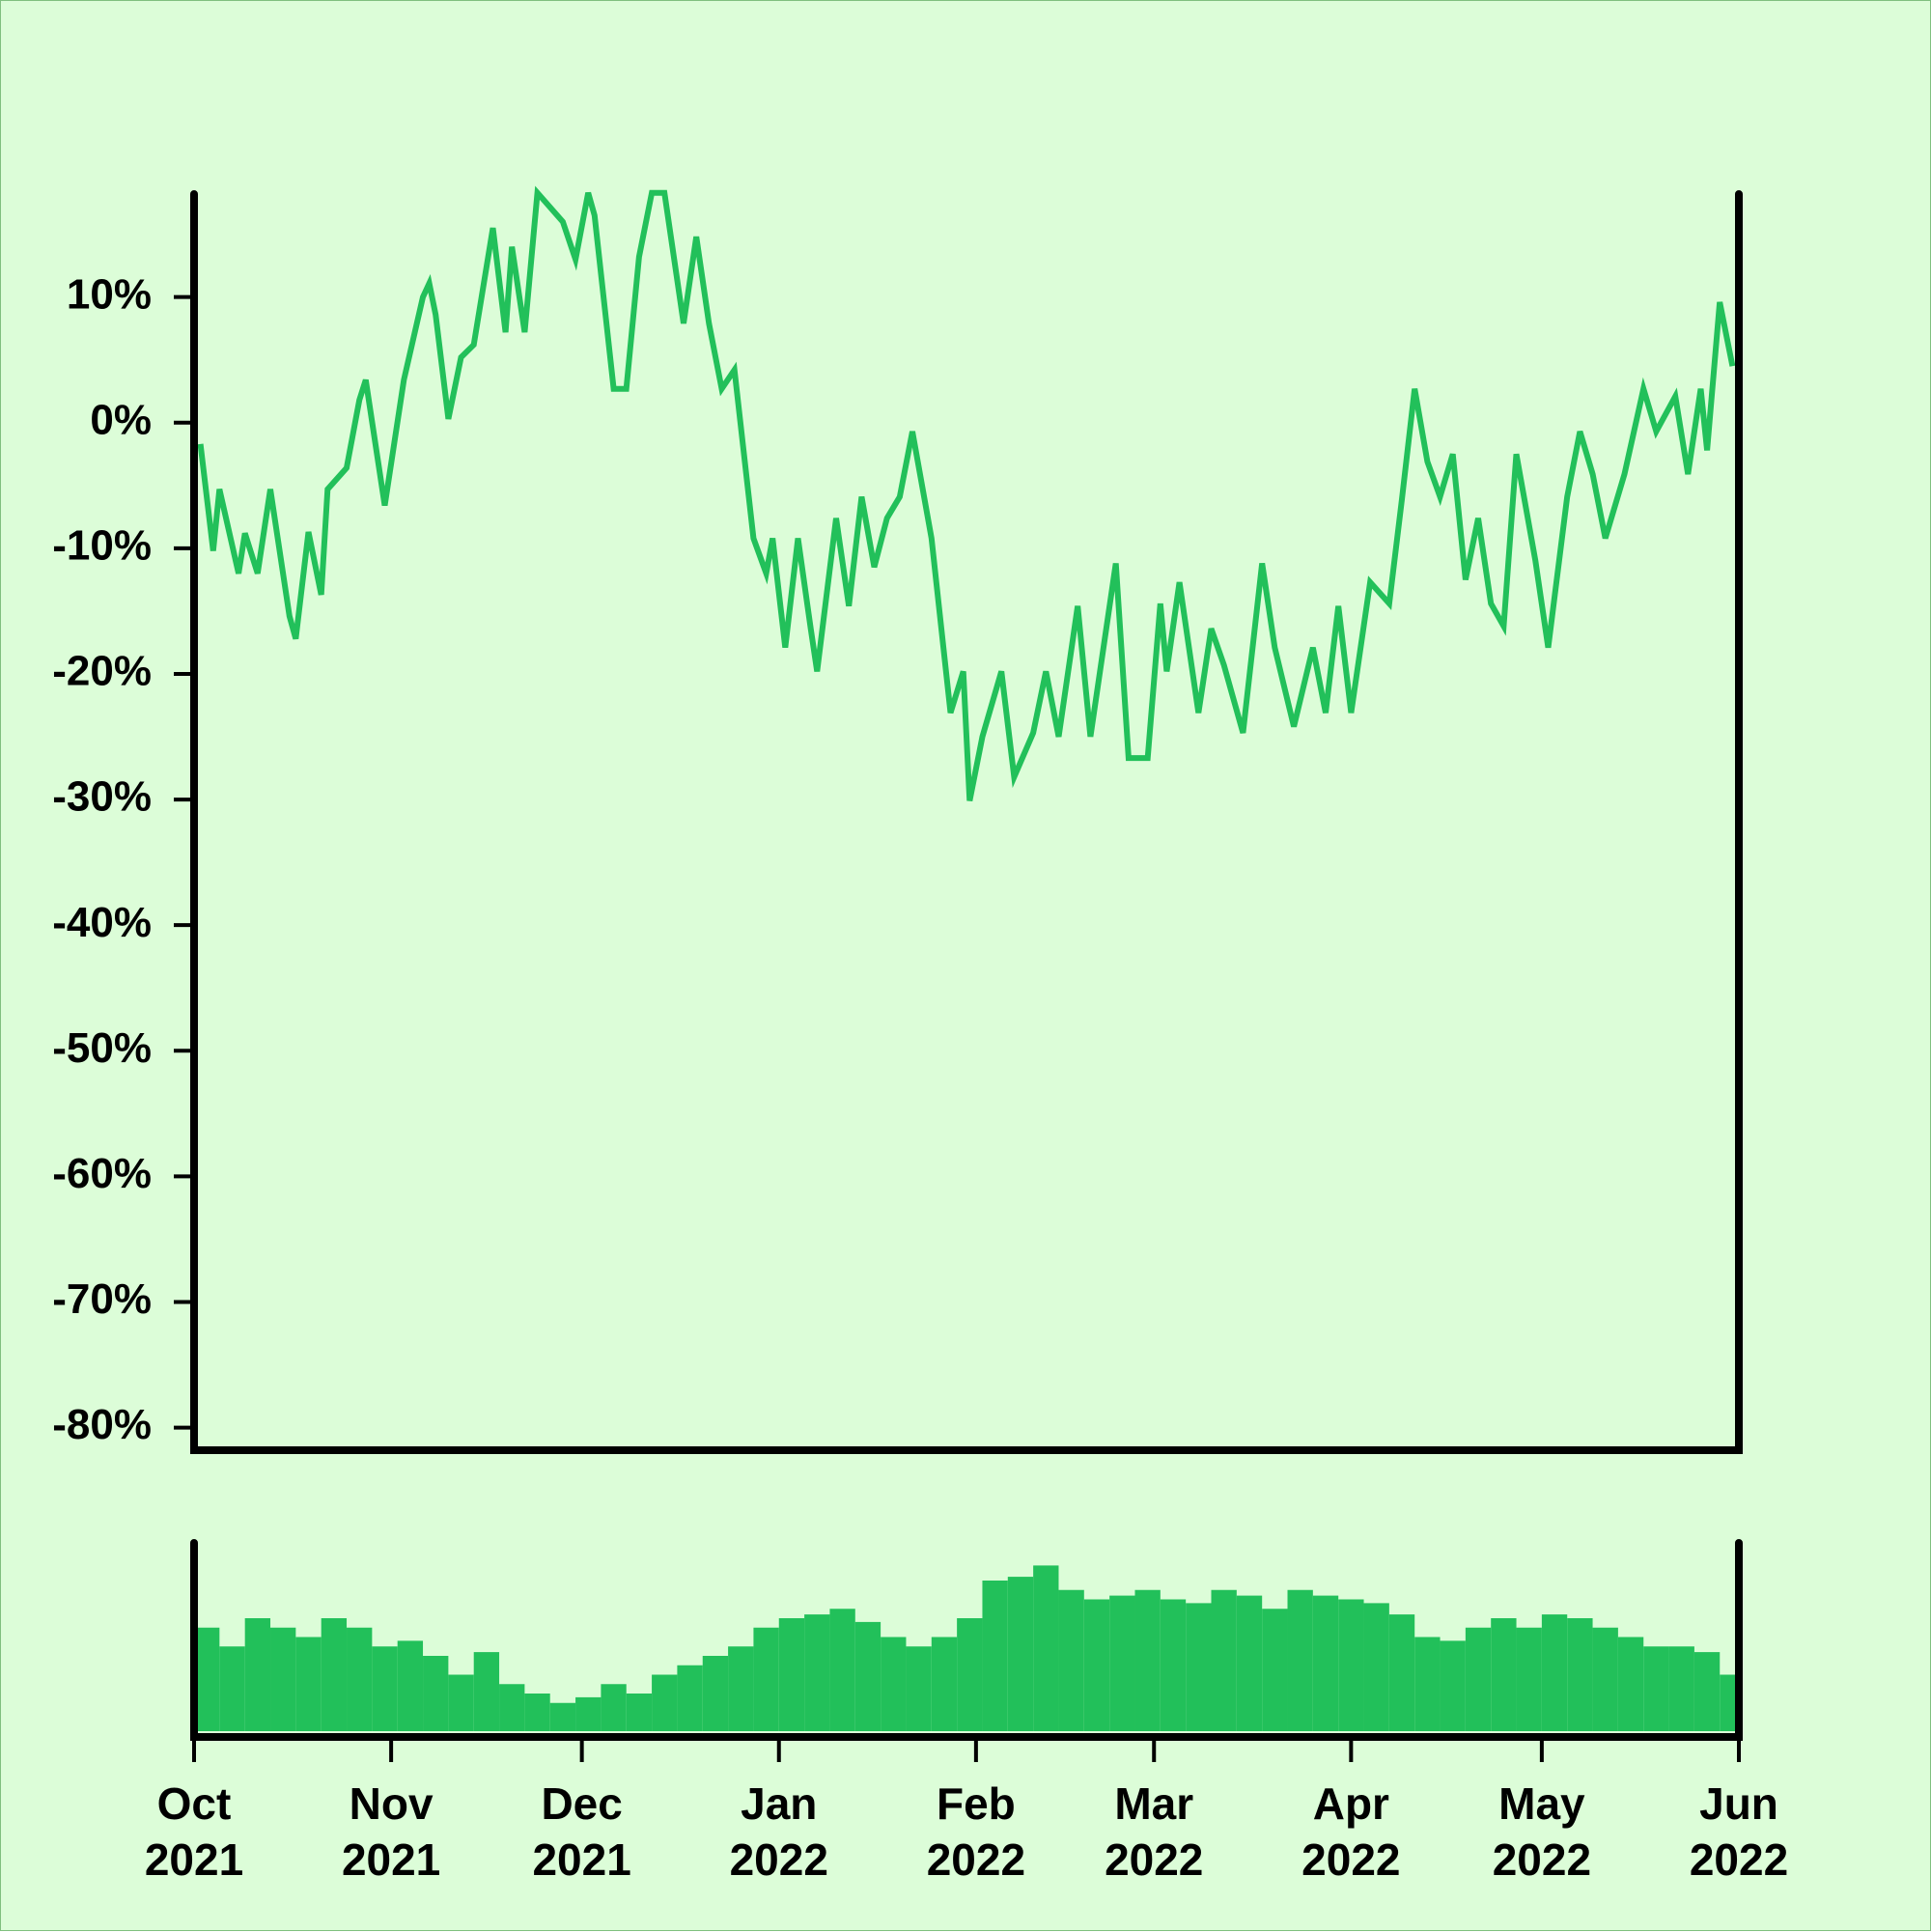 The width and height of the screenshot is (1931, 1932). What do you see at coordinates (1542, 1832) in the screenshot?
I see `x-tick-label: May 2022` at bounding box center [1542, 1832].